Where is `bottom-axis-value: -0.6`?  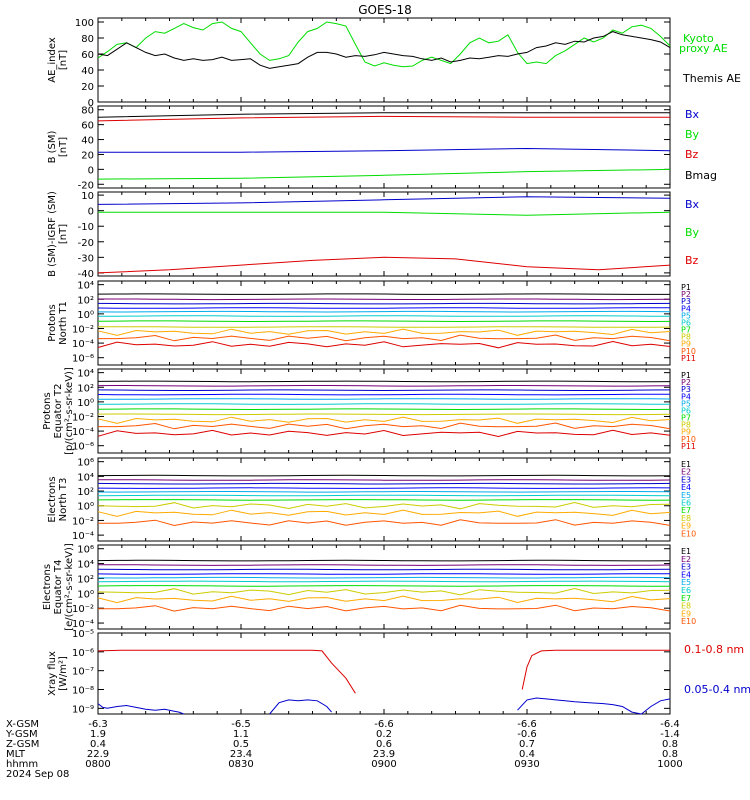
bottom-axis-value: -0.6 is located at coordinates (527, 734).